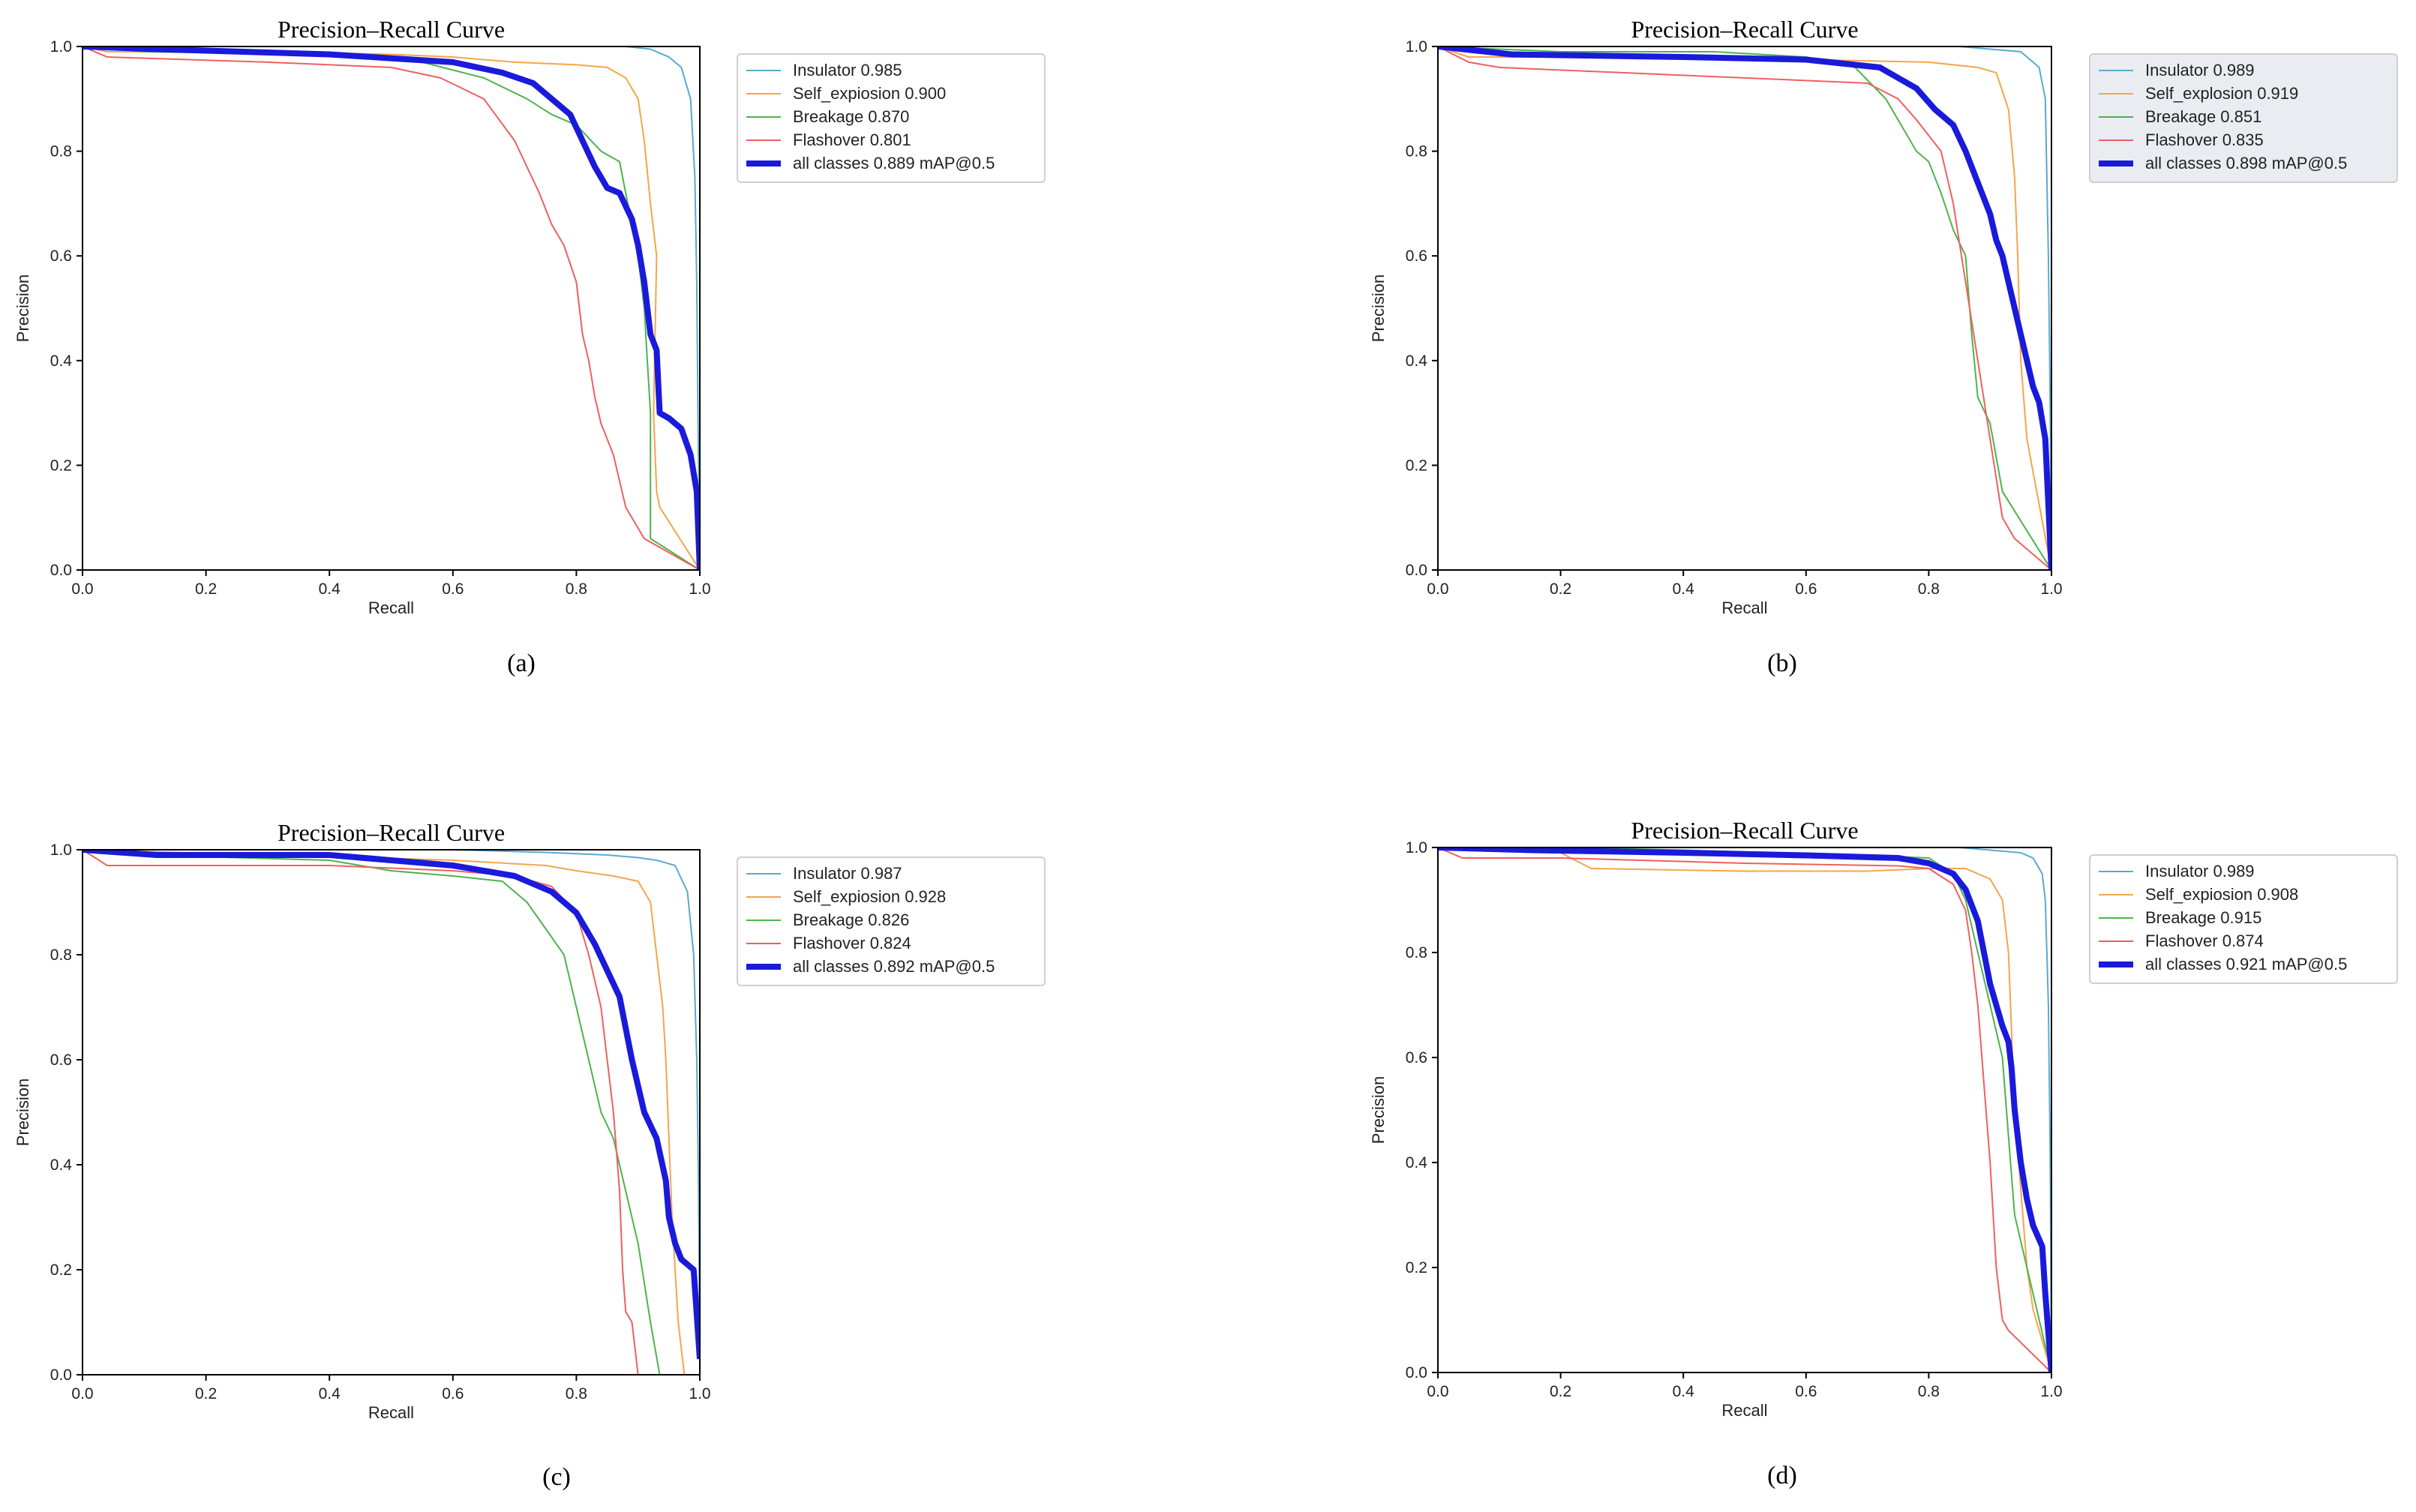 The width and height of the screenshot is (2416, 1512). What do you see at coordinates (852, 943) in the screenshot?
I see `legend-entry: Flashover 0.824` at bounding box center [852, 943].